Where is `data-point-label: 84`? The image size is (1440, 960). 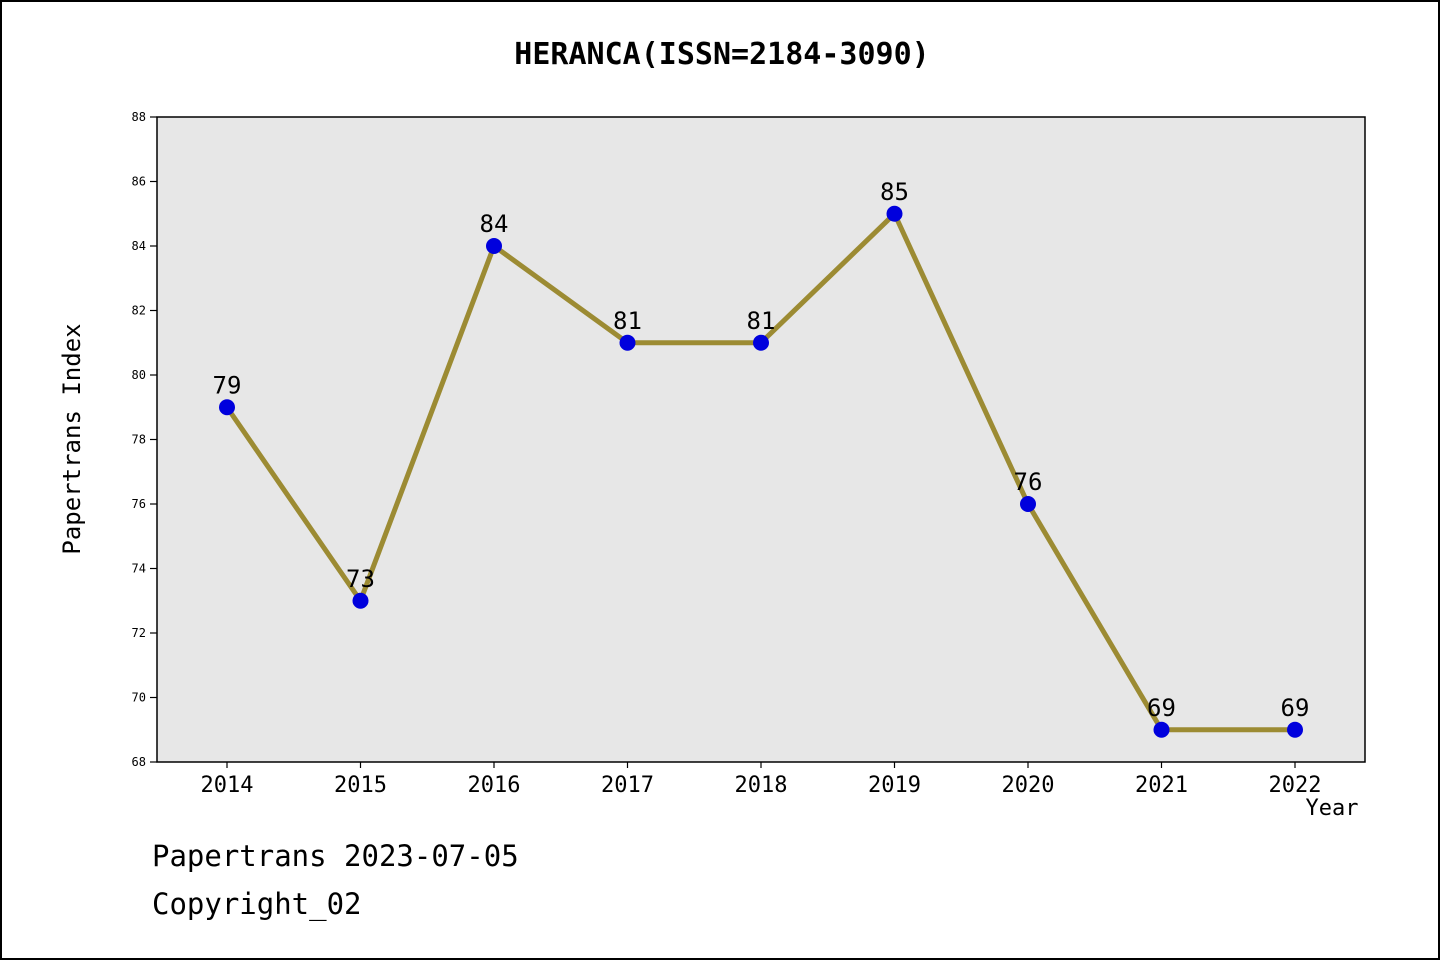
data-point-label: 84 is located at coordinates (494, 224).